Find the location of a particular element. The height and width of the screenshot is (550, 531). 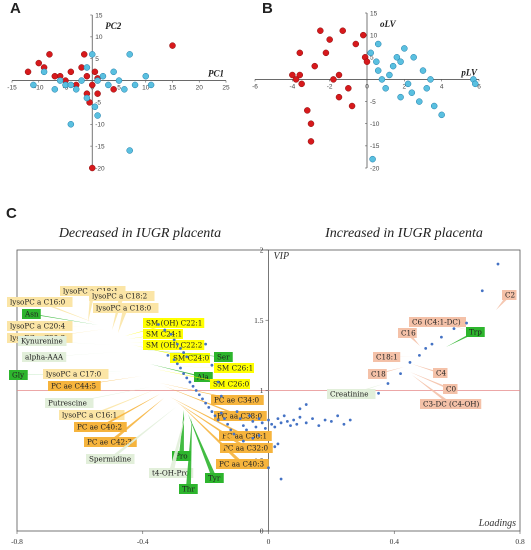

x-tick-label: -10 is located at coordinates (39, 88).